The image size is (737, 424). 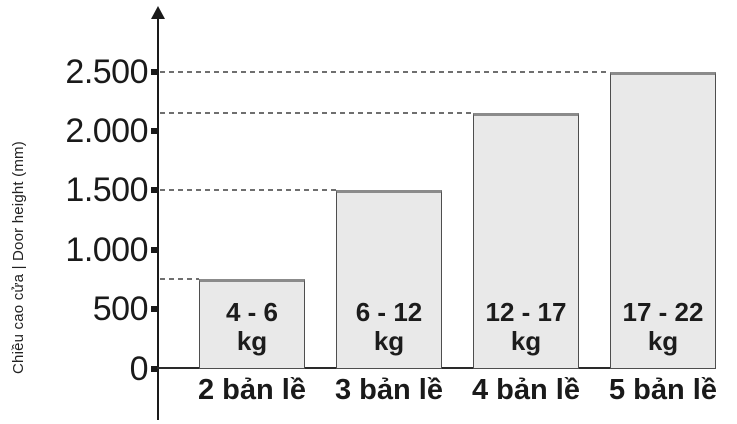 What do you see at coordinates (106, 71) in the screenshot?
I see `y-tick-label: 2.500` at bounding box center [106, 71].